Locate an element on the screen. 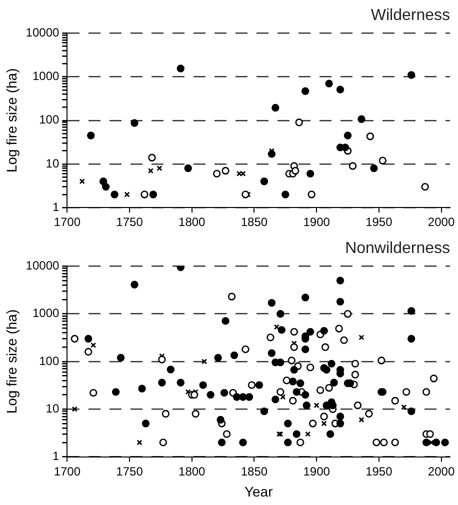 The height and width of the screenshot is (505, 458). chart-title: Wilderness is located at coordinates (410, 15).